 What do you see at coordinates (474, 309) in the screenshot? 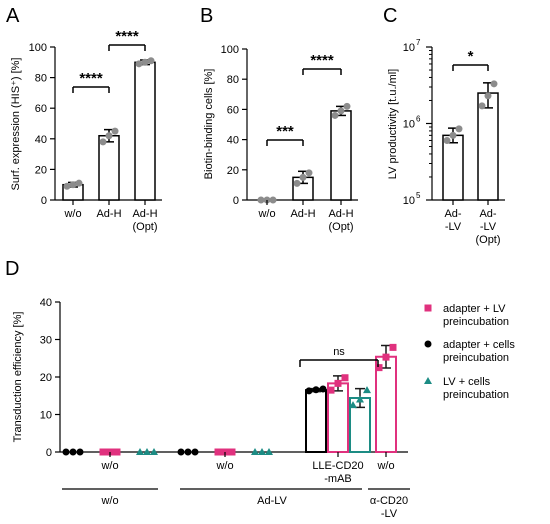
I see `legend-label: adapter + LV` at bounding box center [474, 309].